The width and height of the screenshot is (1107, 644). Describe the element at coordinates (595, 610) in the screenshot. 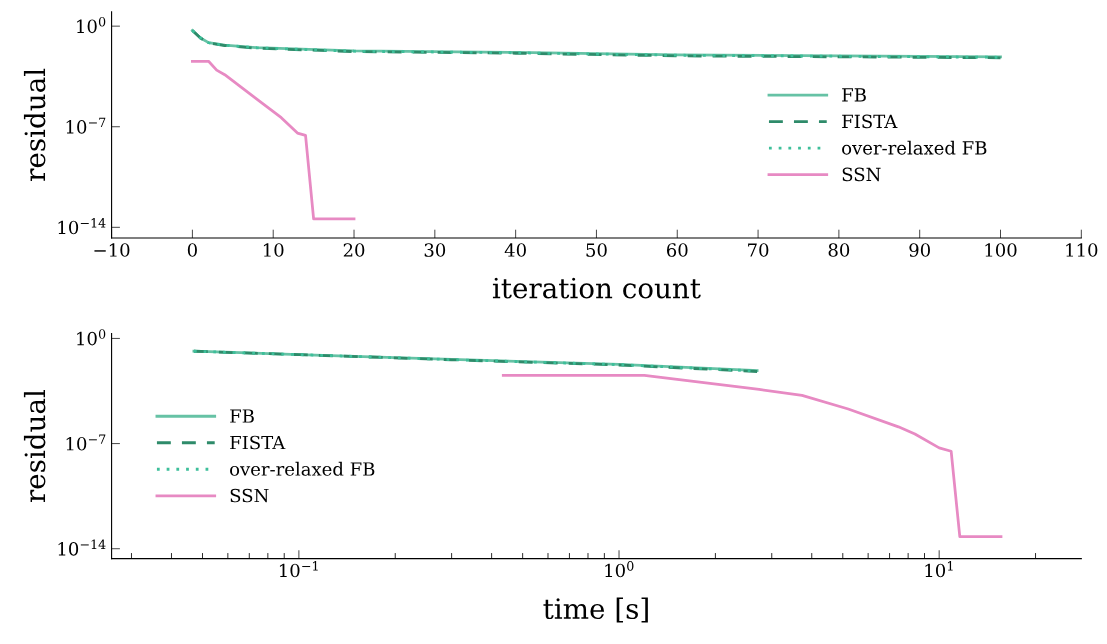

I see `x-axis-title: time [s]` at that location.